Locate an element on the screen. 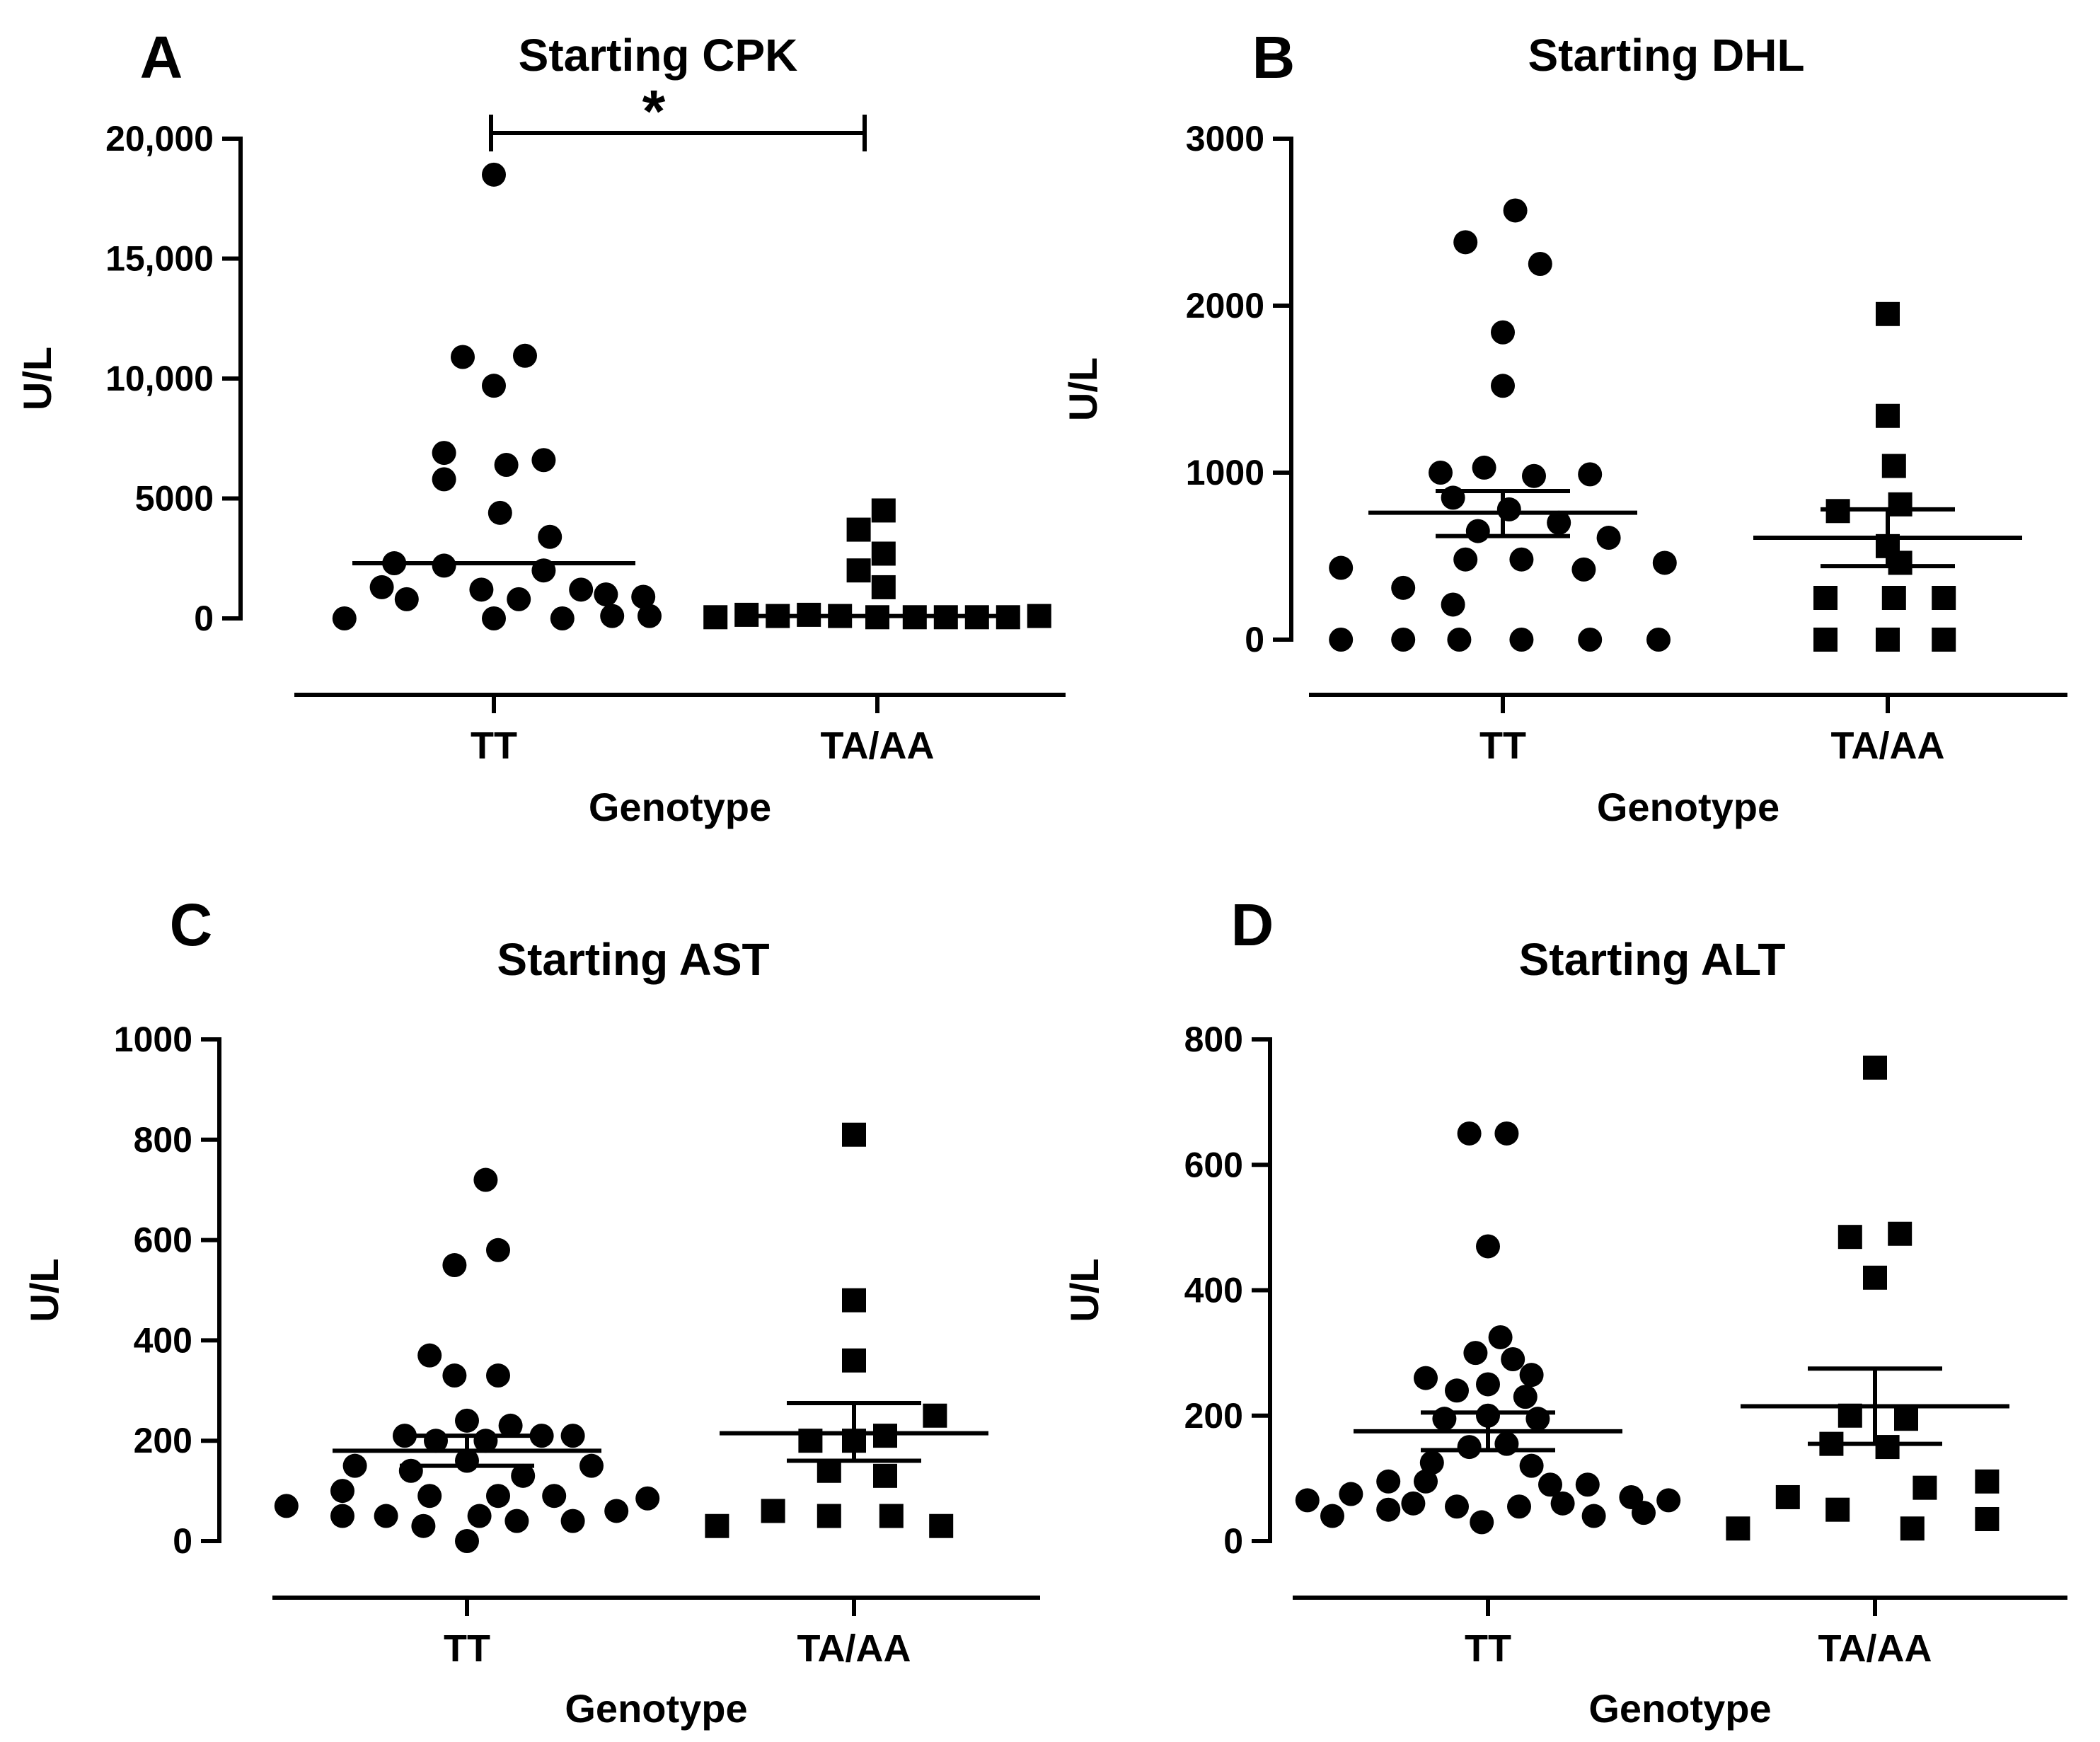 This screenshot has width=2100, height=1742. chart-title: Starting CPK is located at coordinates (658, 55).